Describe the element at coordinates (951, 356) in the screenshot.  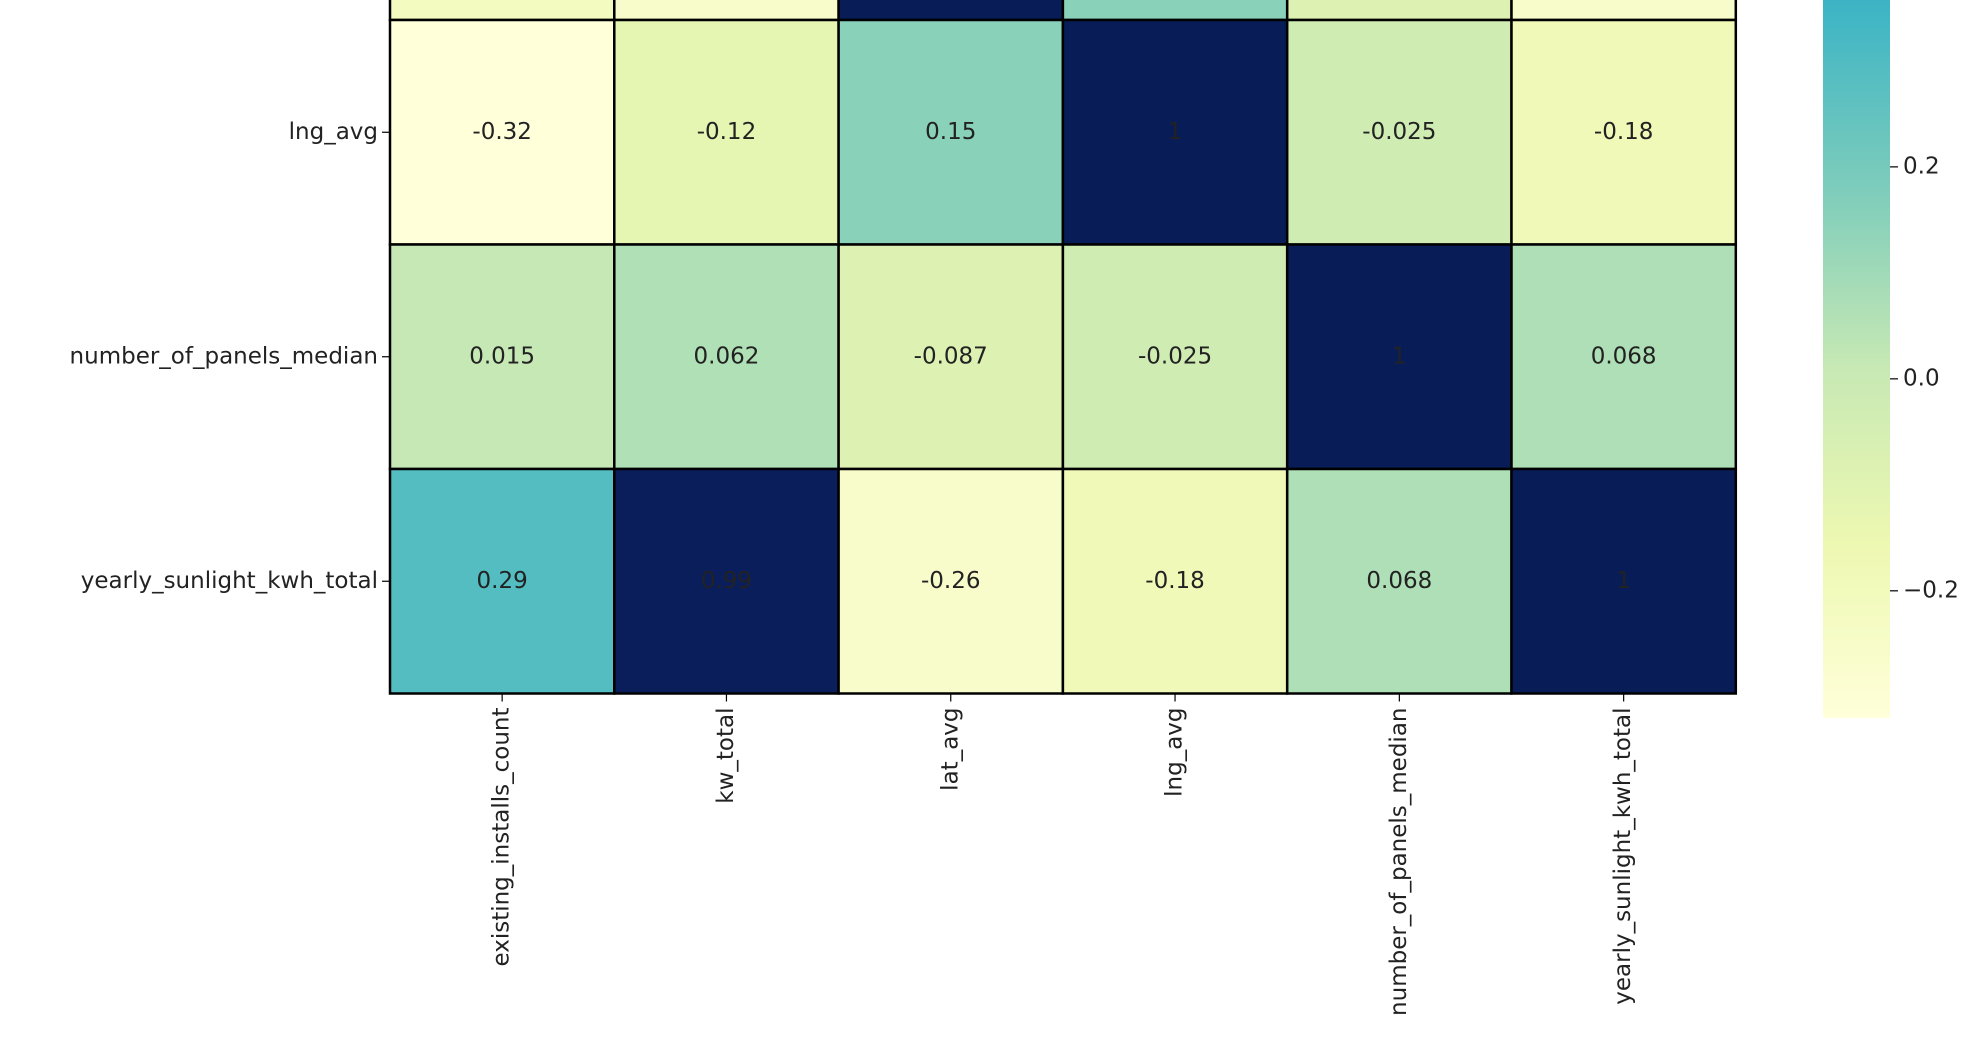
I see `cell-annotation: -0.087` at that location.